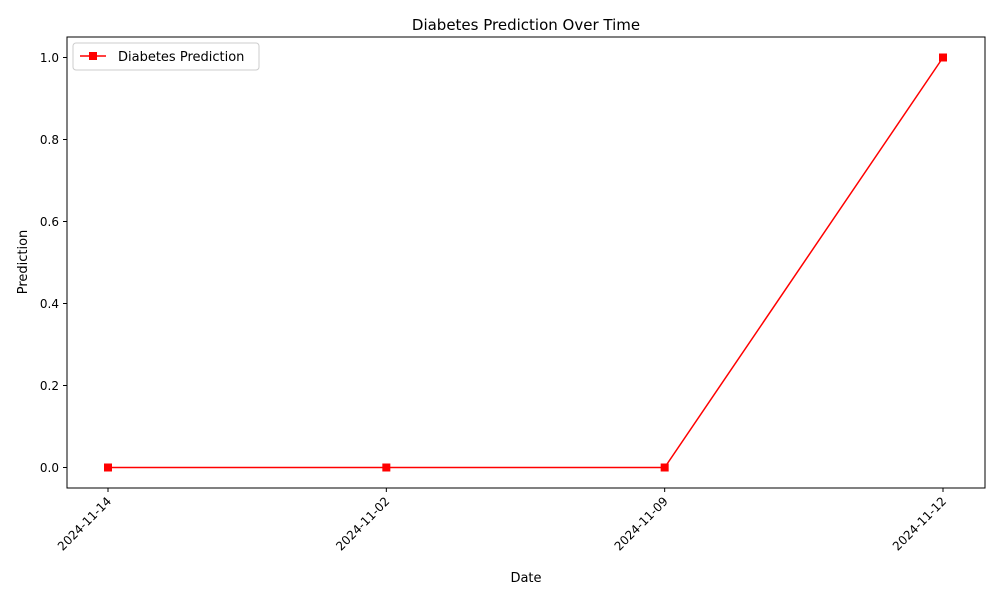 The image size is (1000, 604). Describe the element at coordinates (49, 468) in the screenshot. I see `y-tick-label: 0.0` at that location.